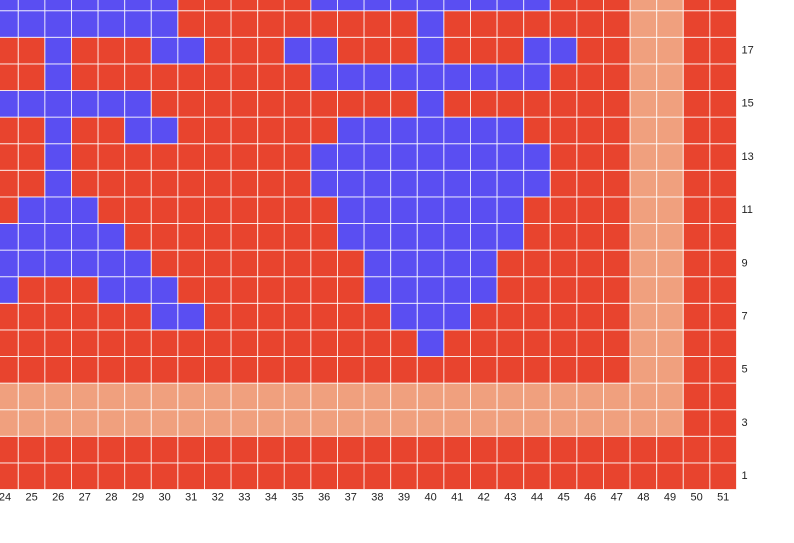 This screenshot has width=794, height=543. I want to click on row-label: 13, so click(748, 157).